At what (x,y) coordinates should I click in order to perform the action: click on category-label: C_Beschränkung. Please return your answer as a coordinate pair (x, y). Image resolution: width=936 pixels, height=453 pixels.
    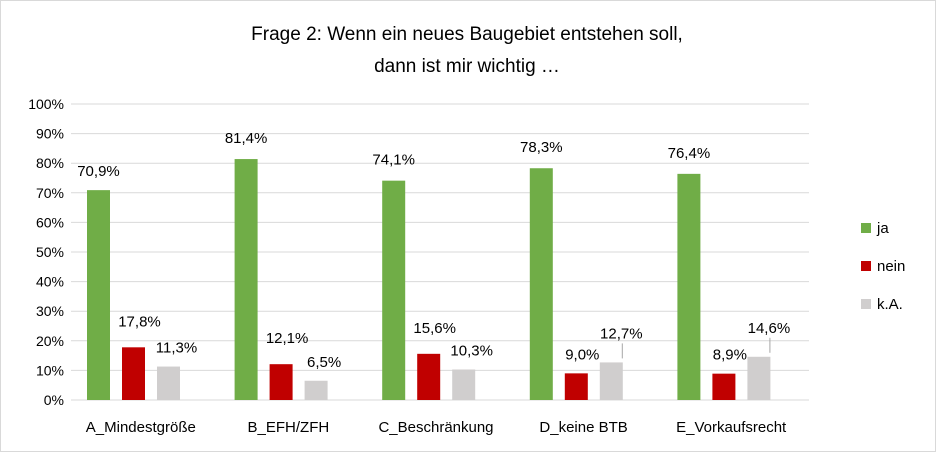
    Looking at the image, I should click on (435, 427).